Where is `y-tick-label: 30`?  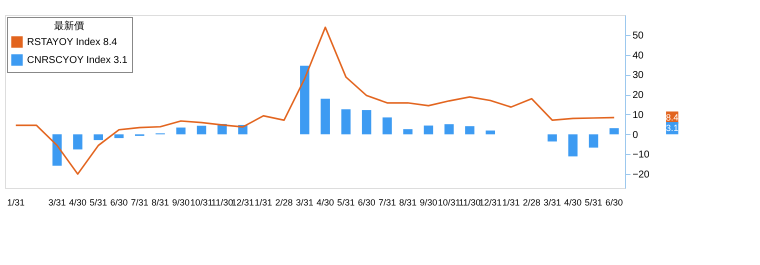
y-tick-label: 30 is located at coordinates (638, 76).